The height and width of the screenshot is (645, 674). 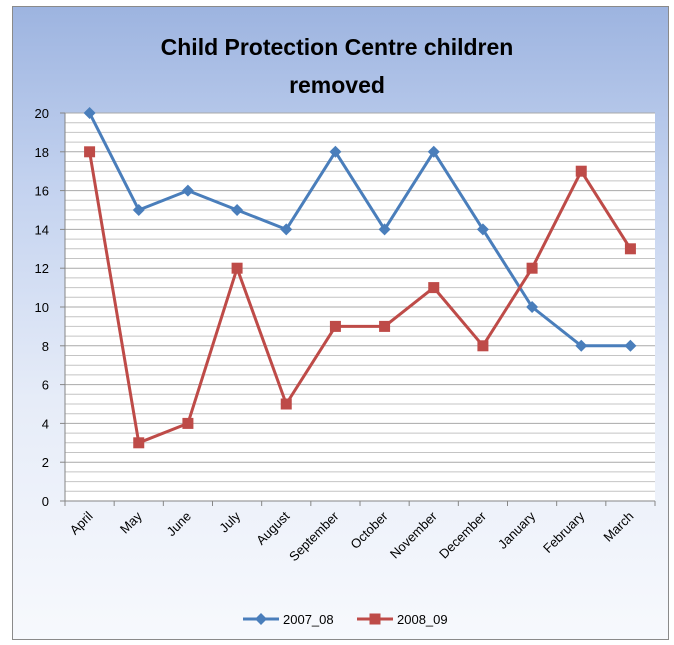 I want to click on x-tick-label: November, so click(x=413, y=534).